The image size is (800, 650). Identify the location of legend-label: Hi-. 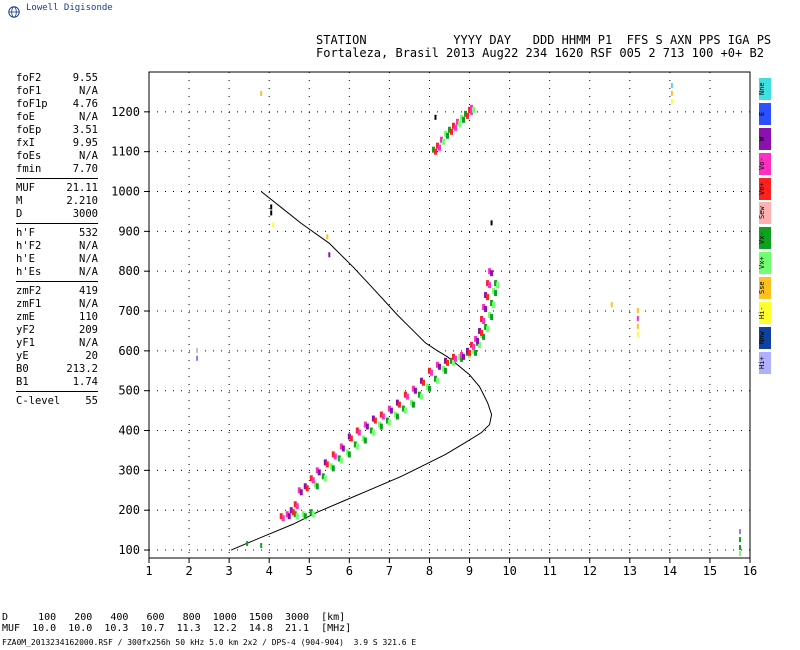
(762, 313).